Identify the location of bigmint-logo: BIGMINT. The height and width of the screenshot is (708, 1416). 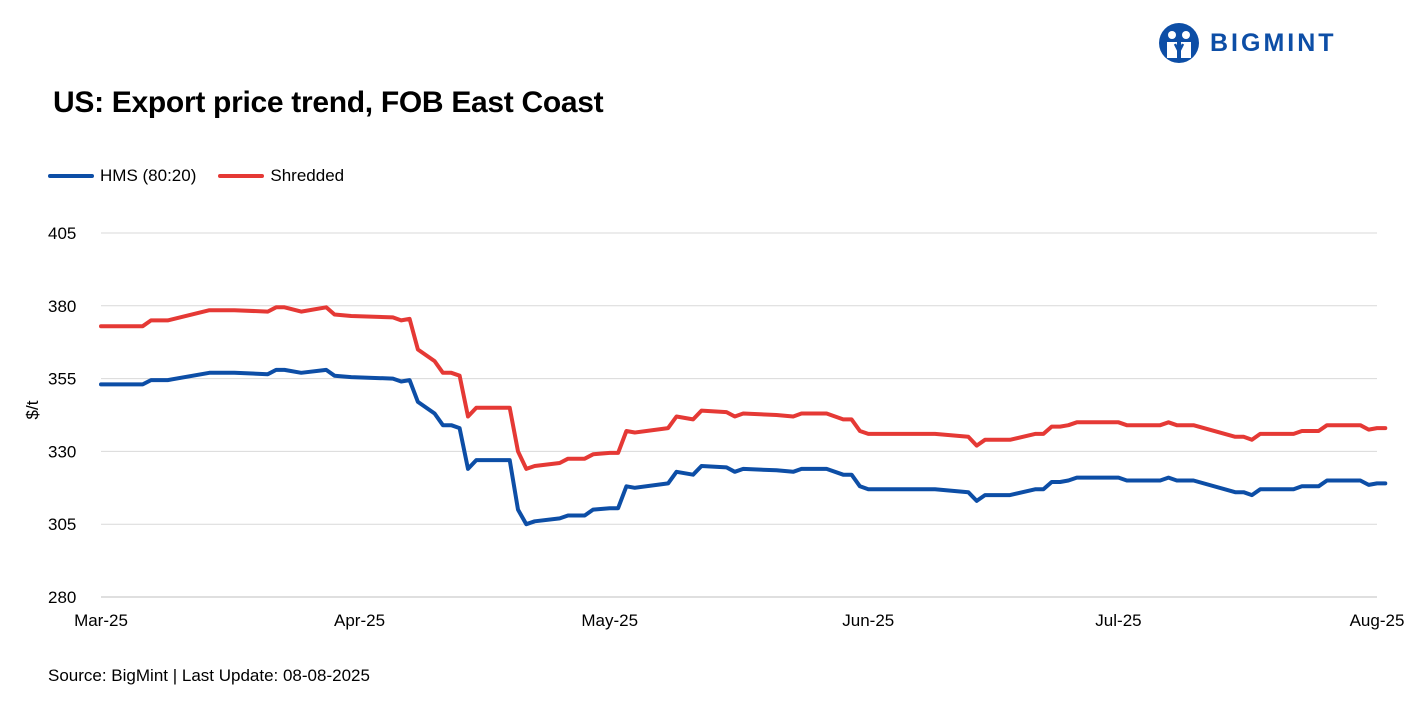
(1247, 43).